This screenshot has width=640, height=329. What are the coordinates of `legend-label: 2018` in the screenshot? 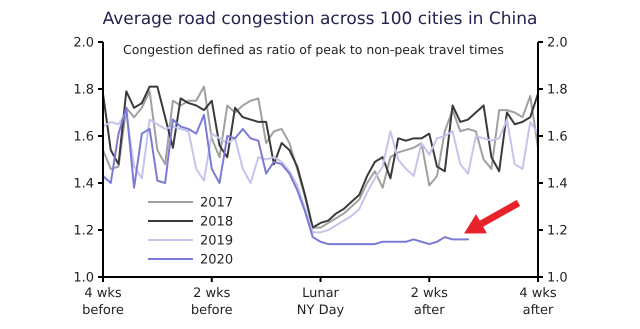 It's located at (217, 222).